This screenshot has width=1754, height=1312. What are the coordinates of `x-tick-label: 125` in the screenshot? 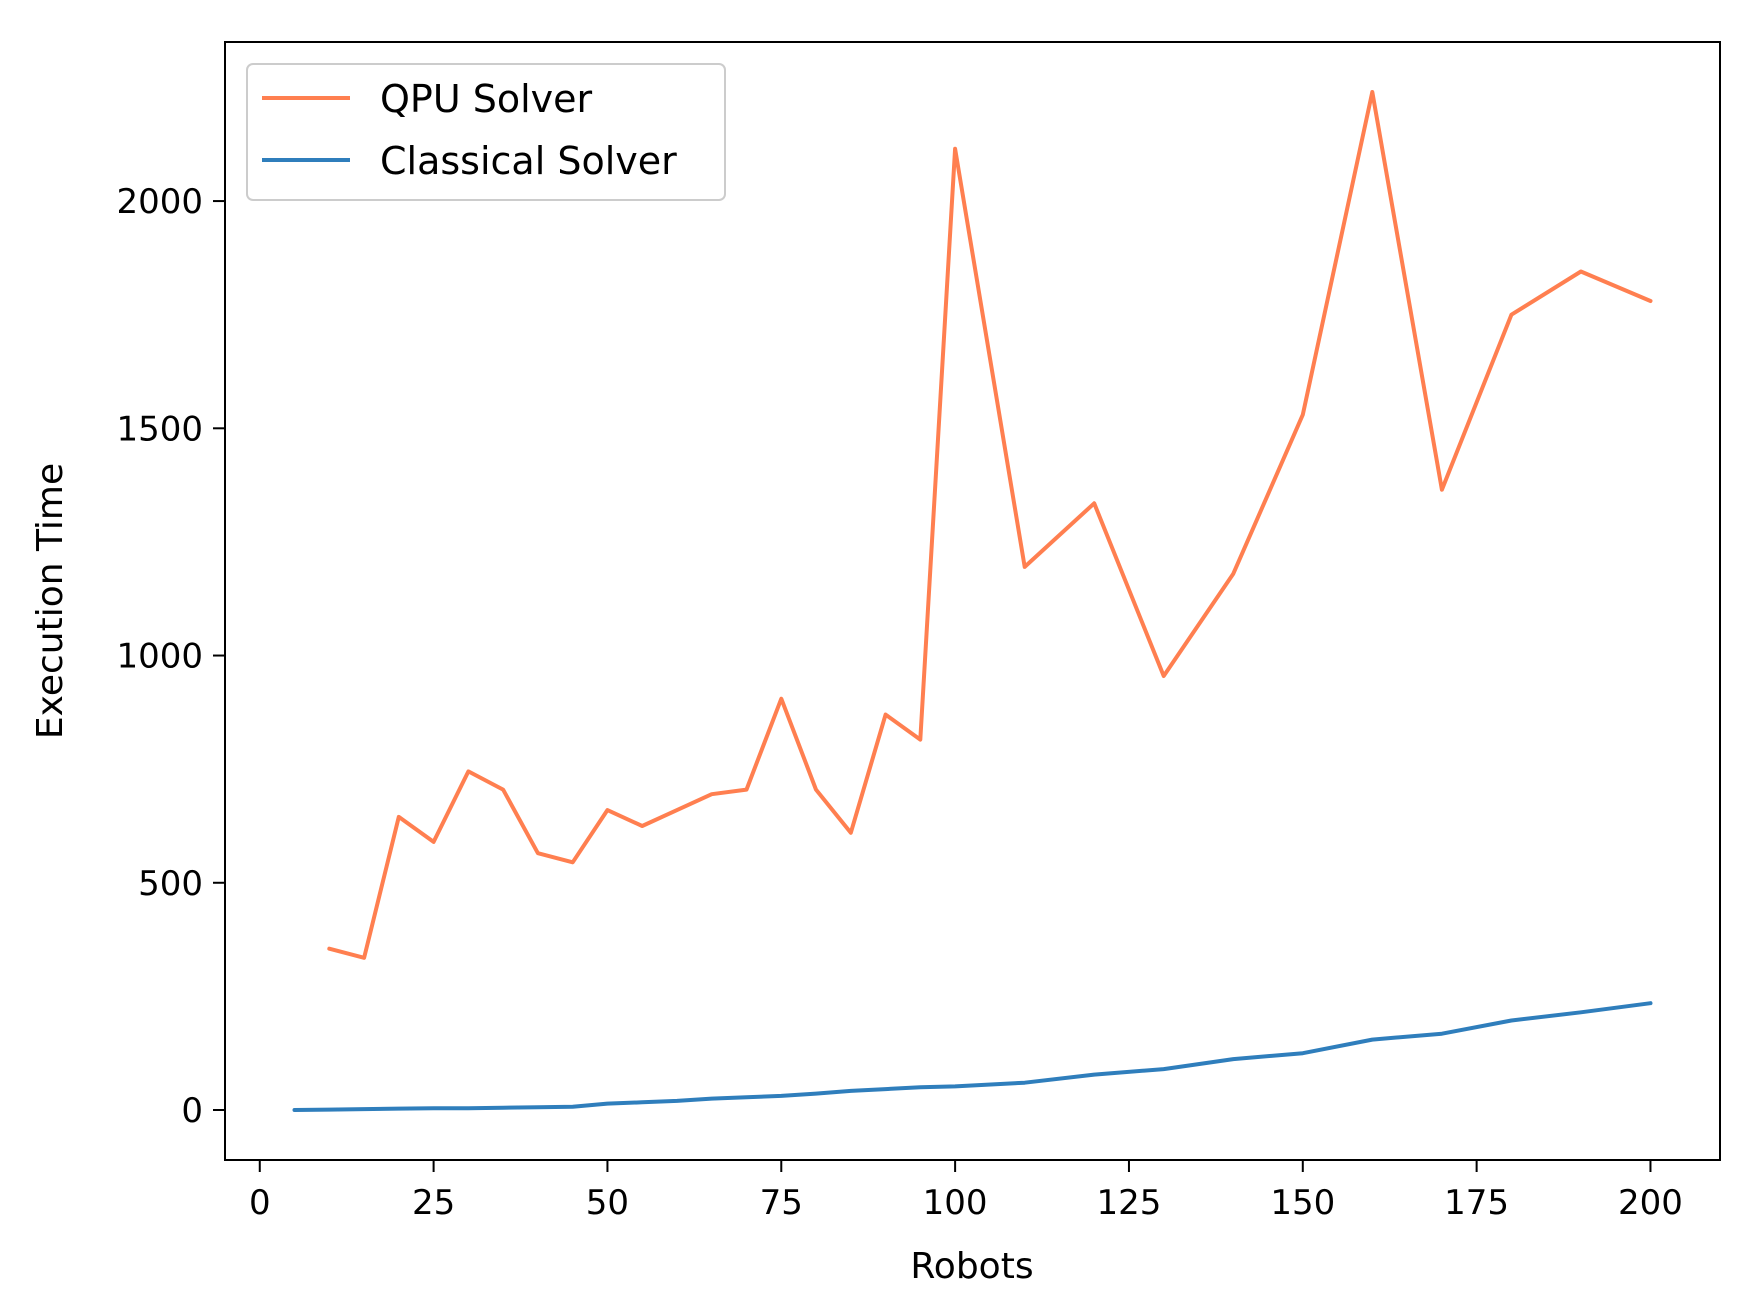 It's located at (1129, 1203).